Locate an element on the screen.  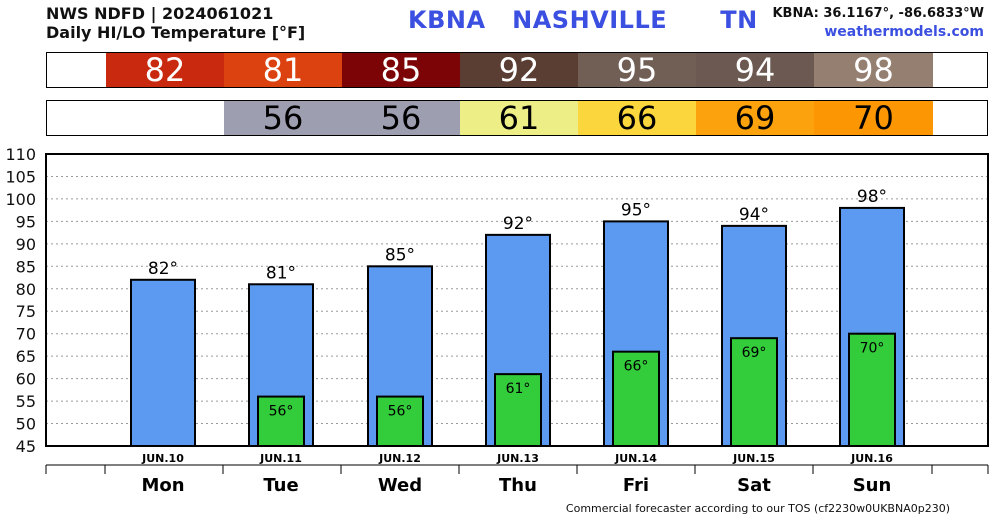
high-strip-cell: 81 is located at coordinates (283, 70).